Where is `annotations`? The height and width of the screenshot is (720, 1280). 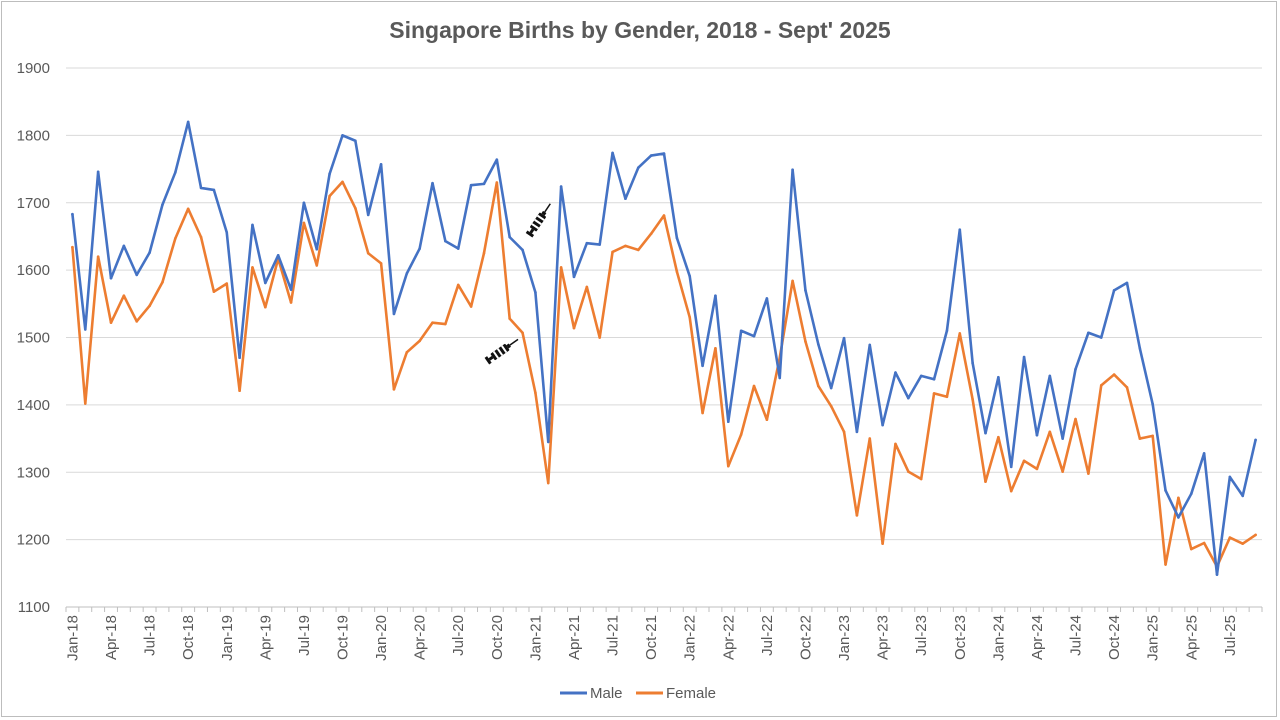
annotations is located at coordinates (517, 284).